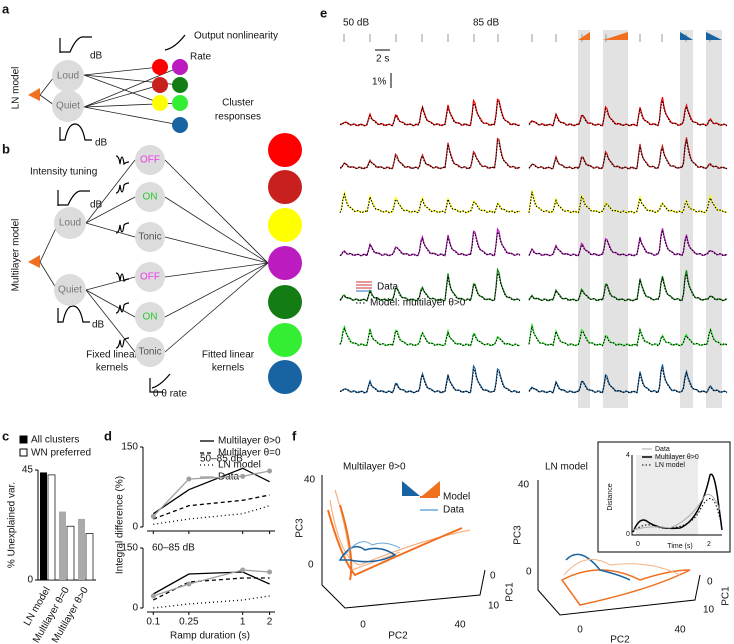 Image resolution: width=734 pixels, height=644 pixels. What do you see at coordinates (628, 455) in the screenshot?
I see `tick-label: 4` at bounding box center [628, 455].